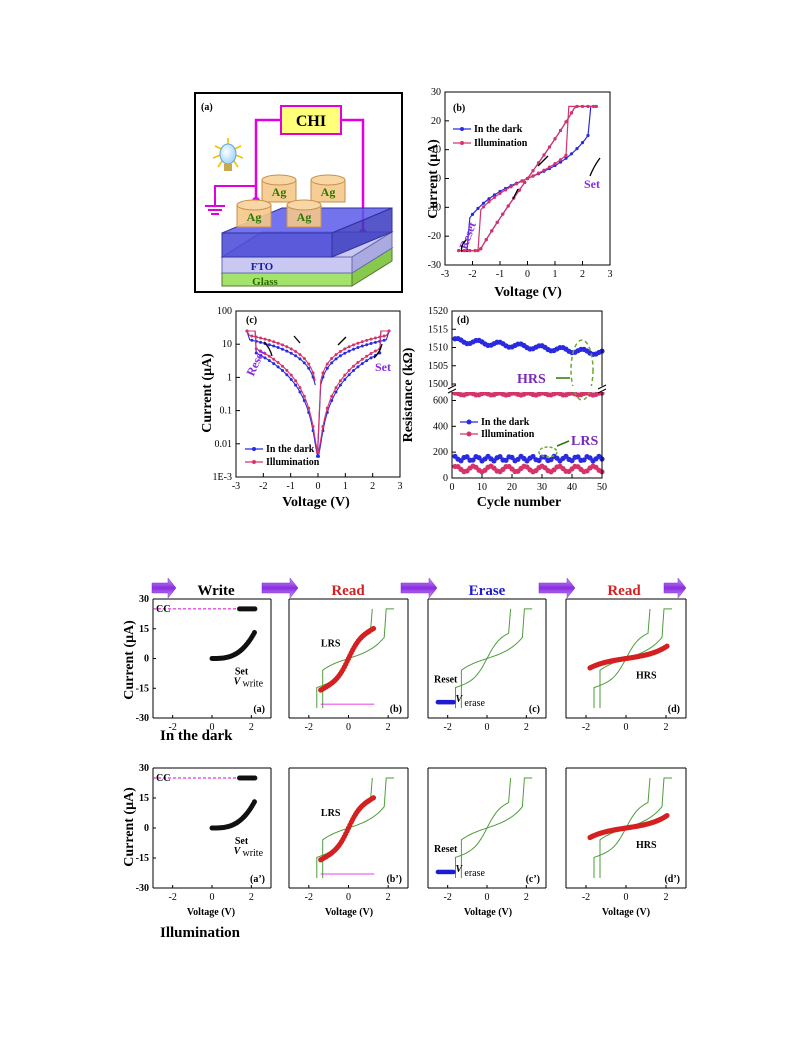 The image size is (793, 1062). What do you see at coordinates (144, 629) in the screenshot?
I see `y-tick-label: 15` at bounding box center [144, 629].